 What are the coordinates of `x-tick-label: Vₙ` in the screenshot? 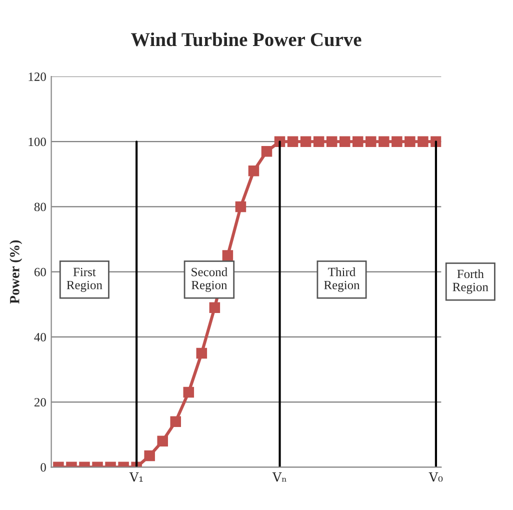 It's located at (279, 477).